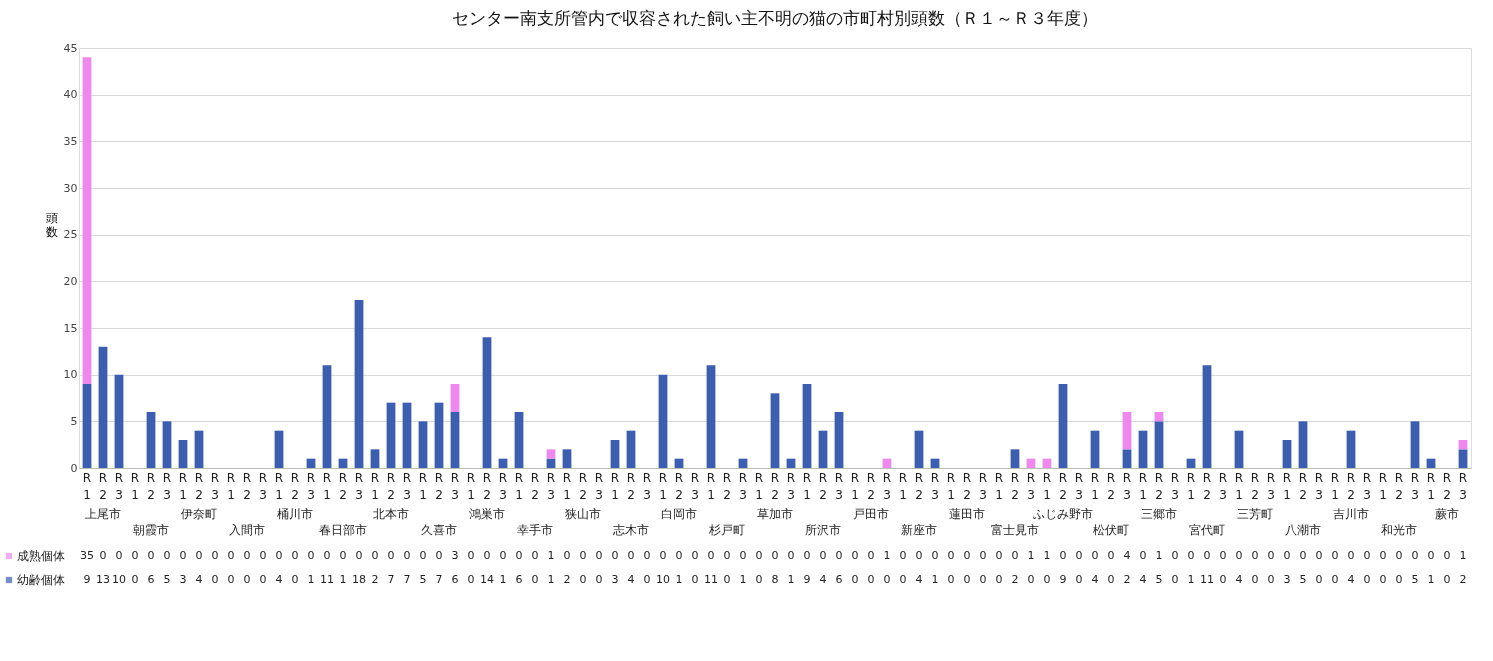 The height and width of the screenshot is (661, 1493). Describe the element at coordinates (726, 530) in the screenshot. I see `text: 杉戸町` at that location.